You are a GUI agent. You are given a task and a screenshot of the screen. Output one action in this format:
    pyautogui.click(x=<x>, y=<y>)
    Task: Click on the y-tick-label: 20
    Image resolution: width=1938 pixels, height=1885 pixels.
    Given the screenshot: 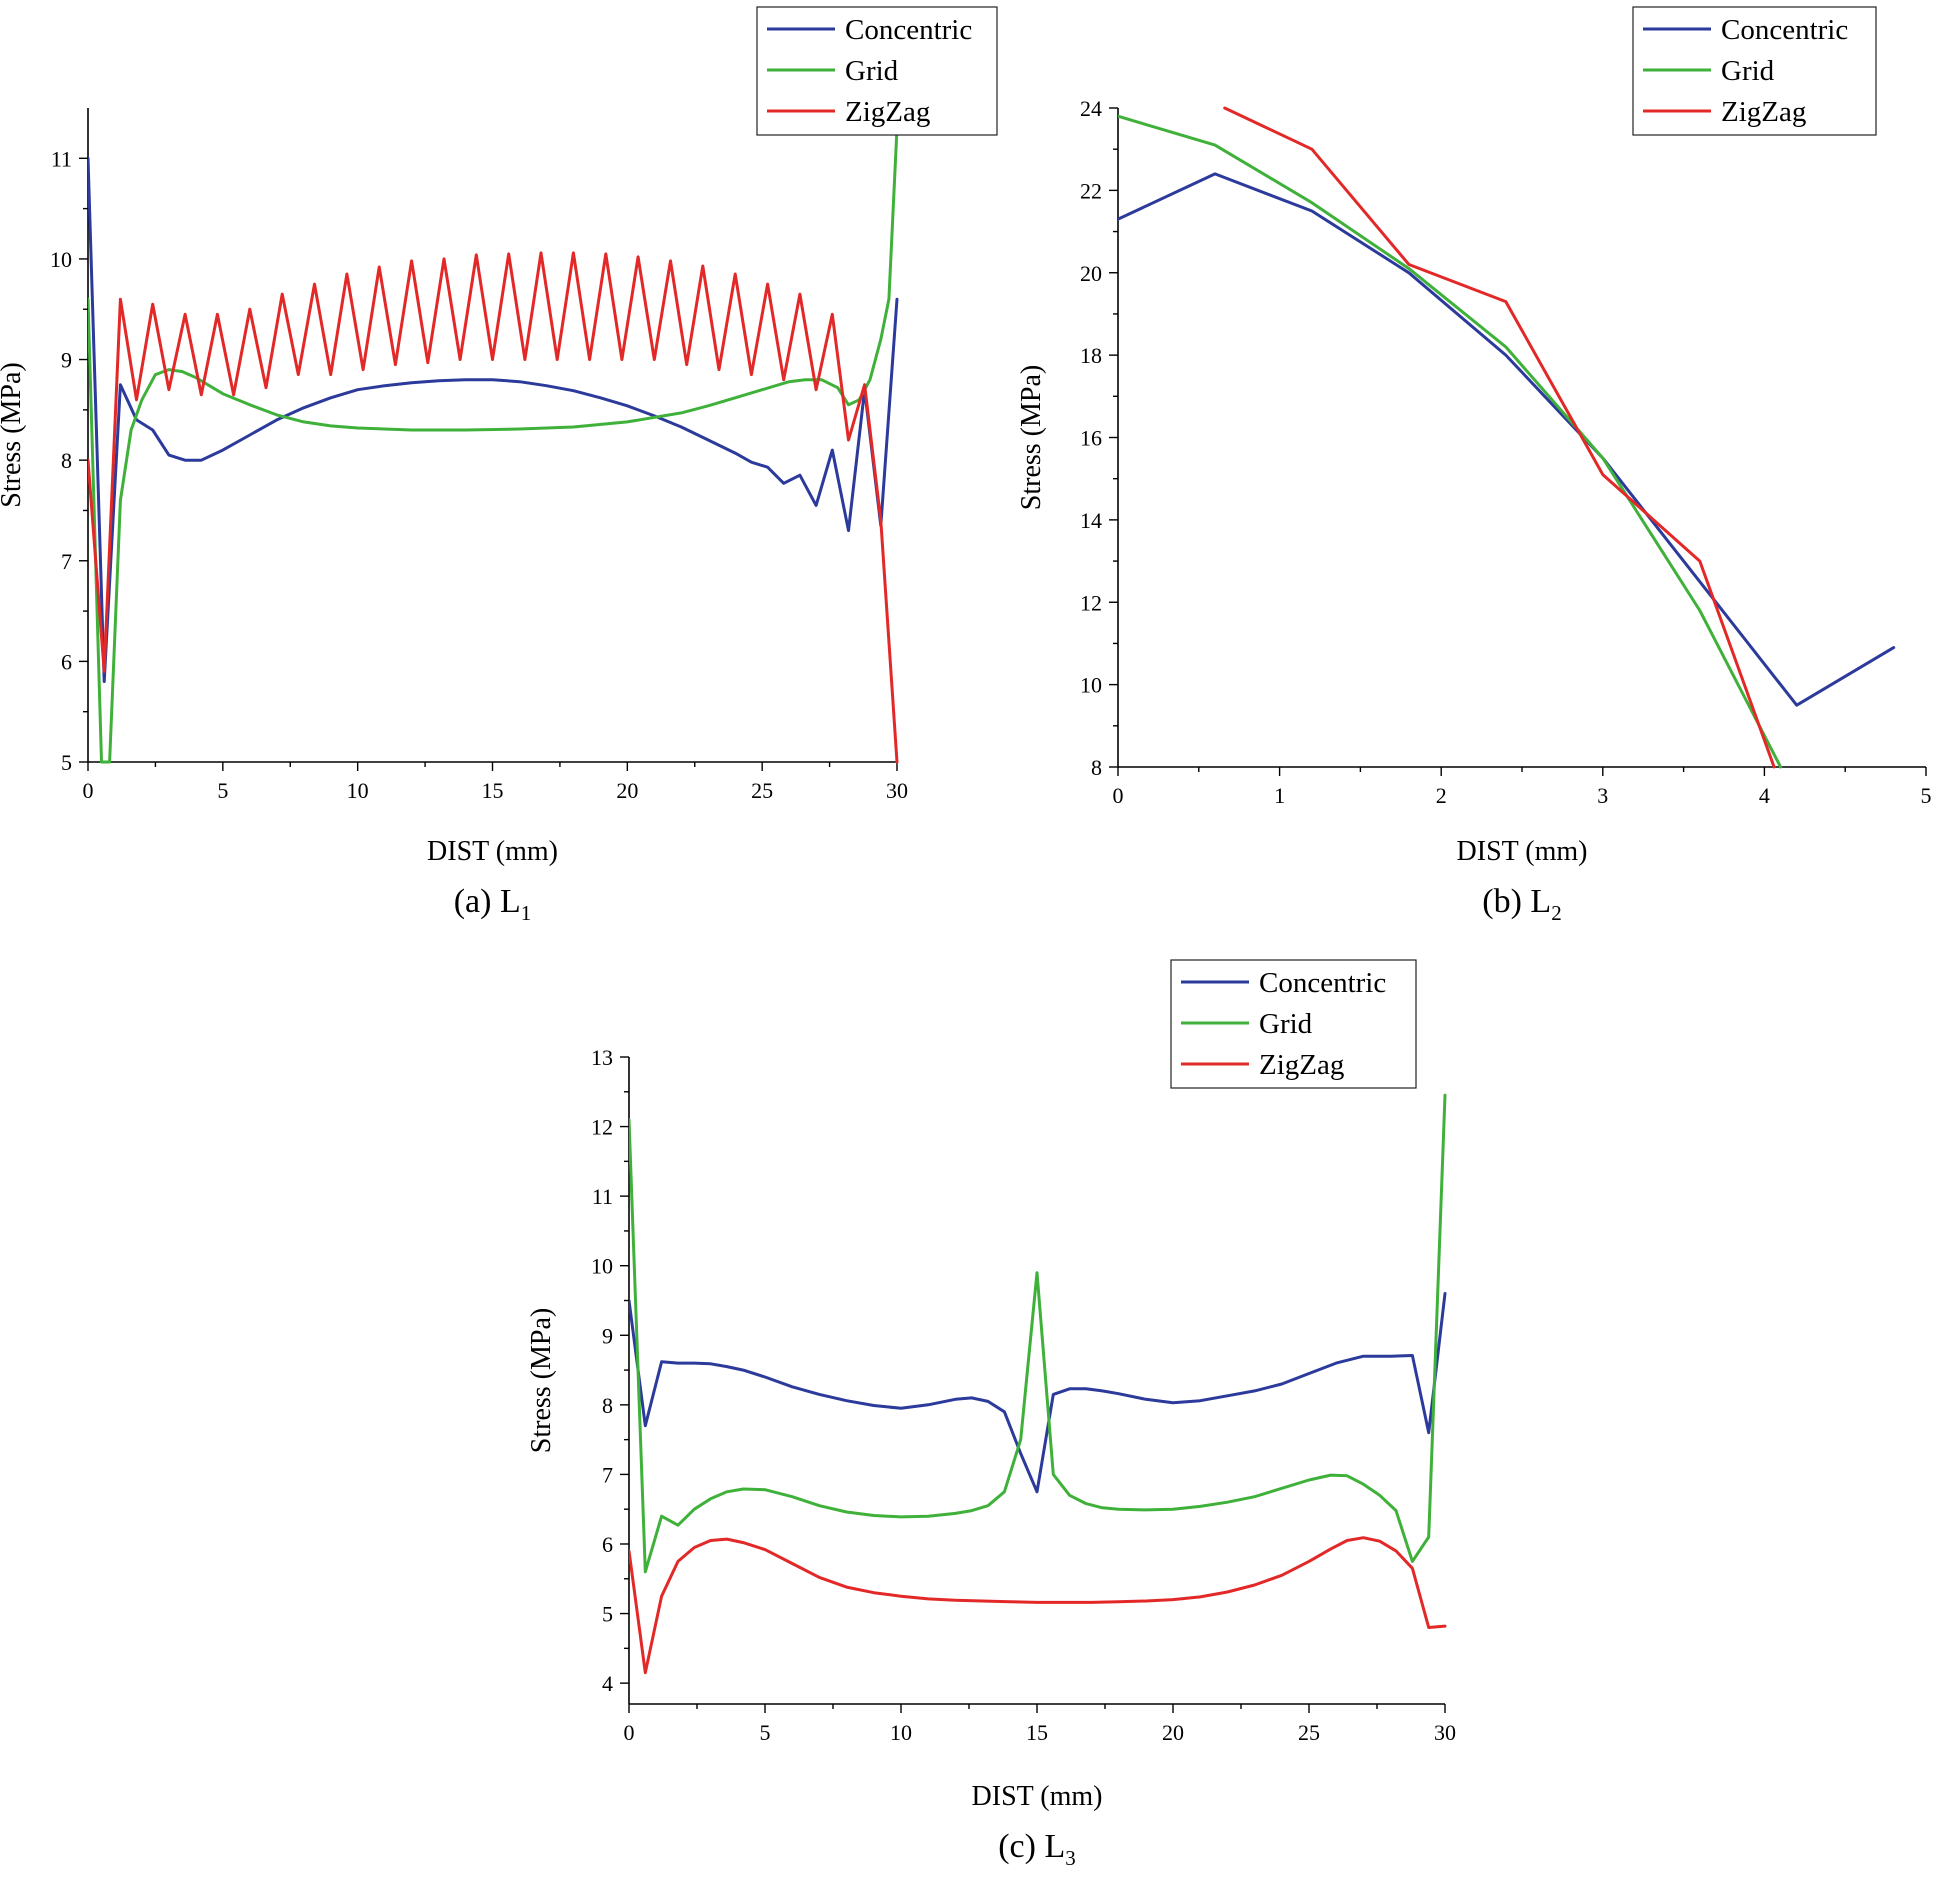 What is the action you would take?
    pyautogui.click(x=1091, y=273)
    